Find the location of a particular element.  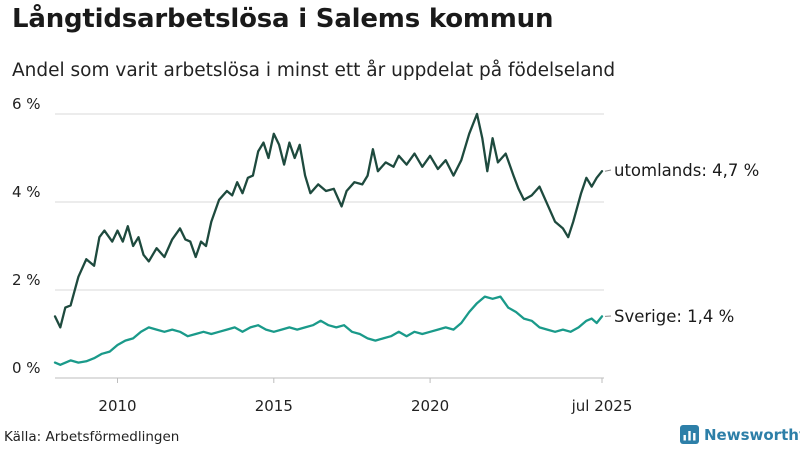

newsworthy-logo-icon is located at coordinates (689, 434).